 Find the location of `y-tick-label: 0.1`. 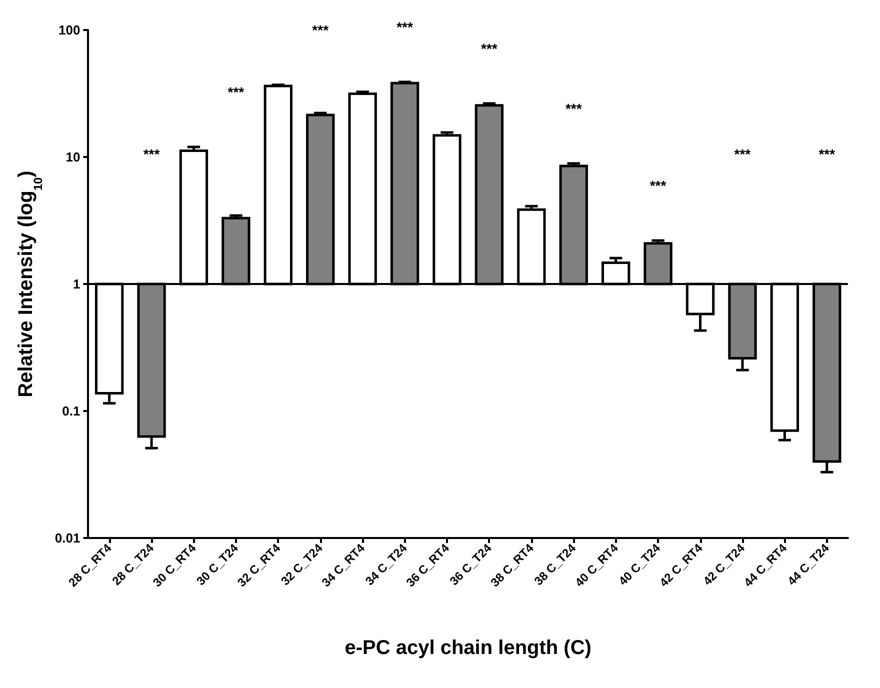

y-tick-label: 0.1 is located at coordinates (71, 411).